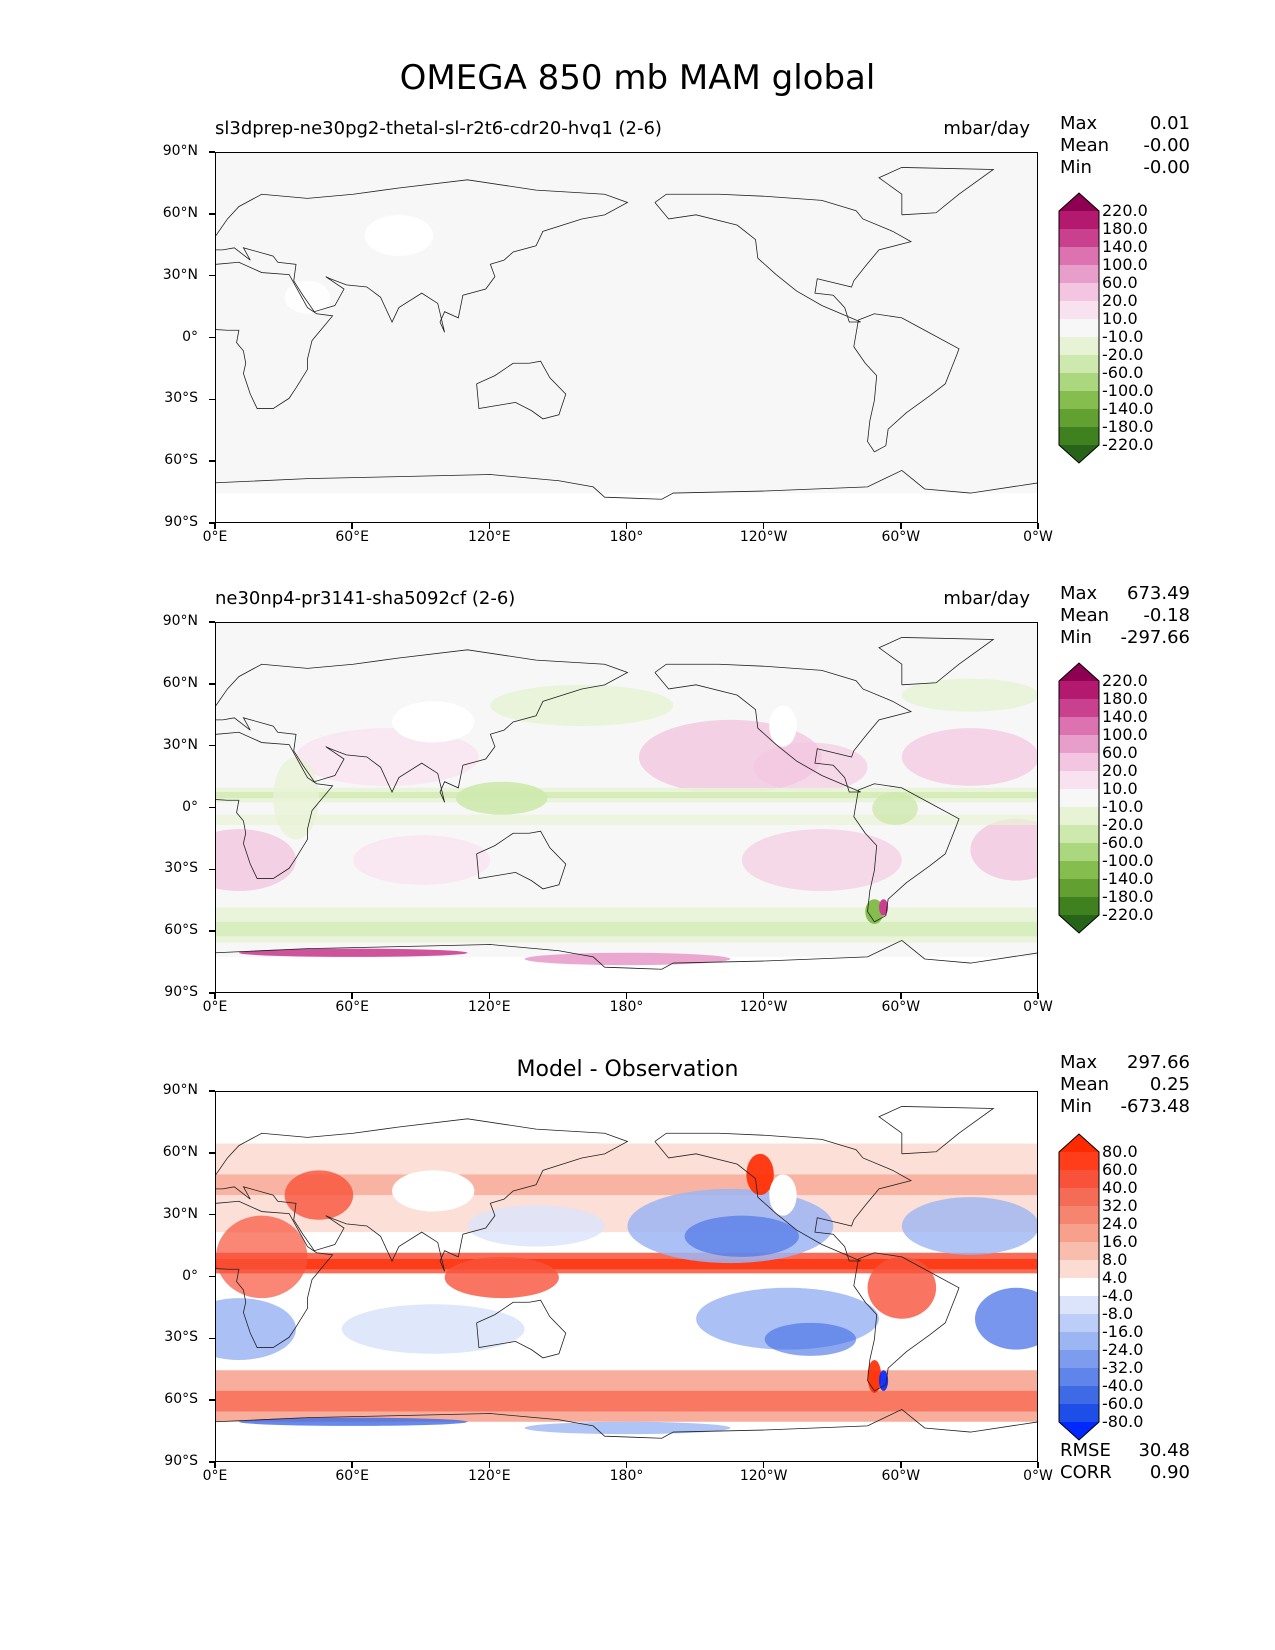  I want to click on colorbar-tick-label: 60.0, so click(1120, 282).